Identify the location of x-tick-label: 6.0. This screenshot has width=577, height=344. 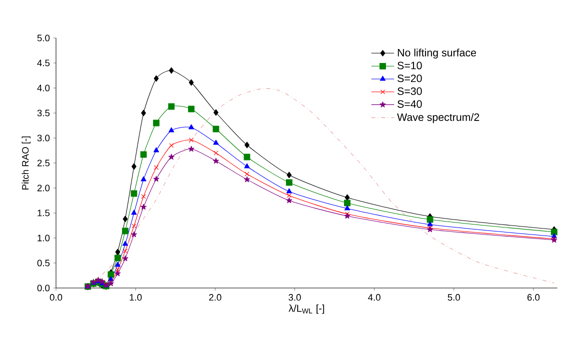
(533, 297).